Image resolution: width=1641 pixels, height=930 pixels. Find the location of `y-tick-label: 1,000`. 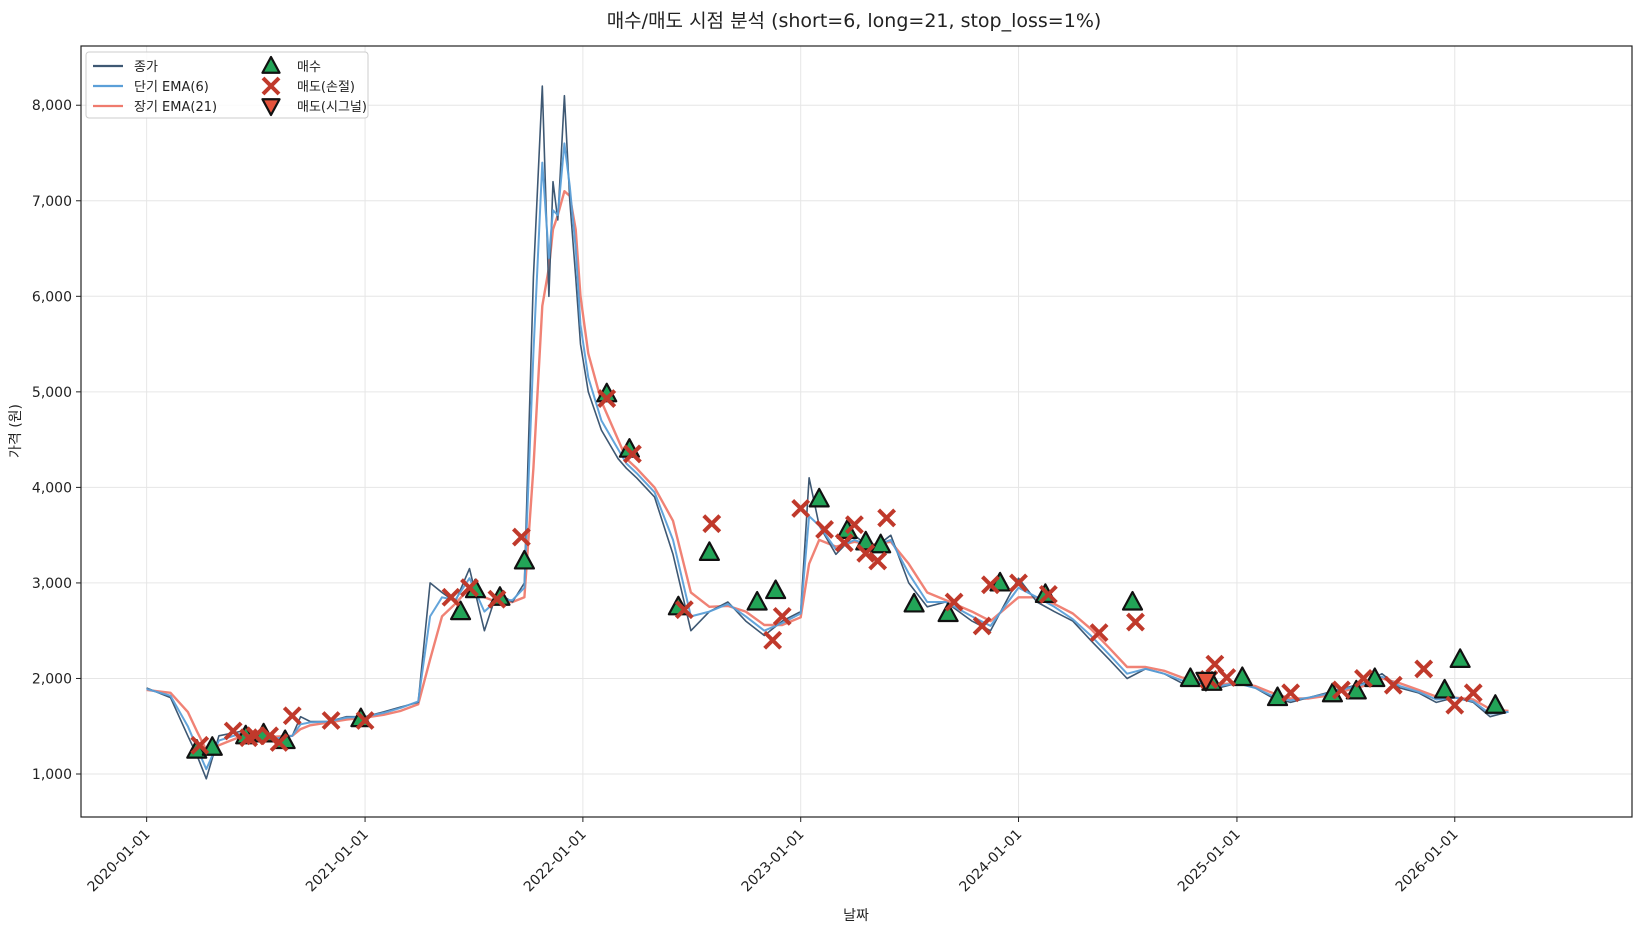

y-tick-label: 1,000 is located at coordinates (52, 775).